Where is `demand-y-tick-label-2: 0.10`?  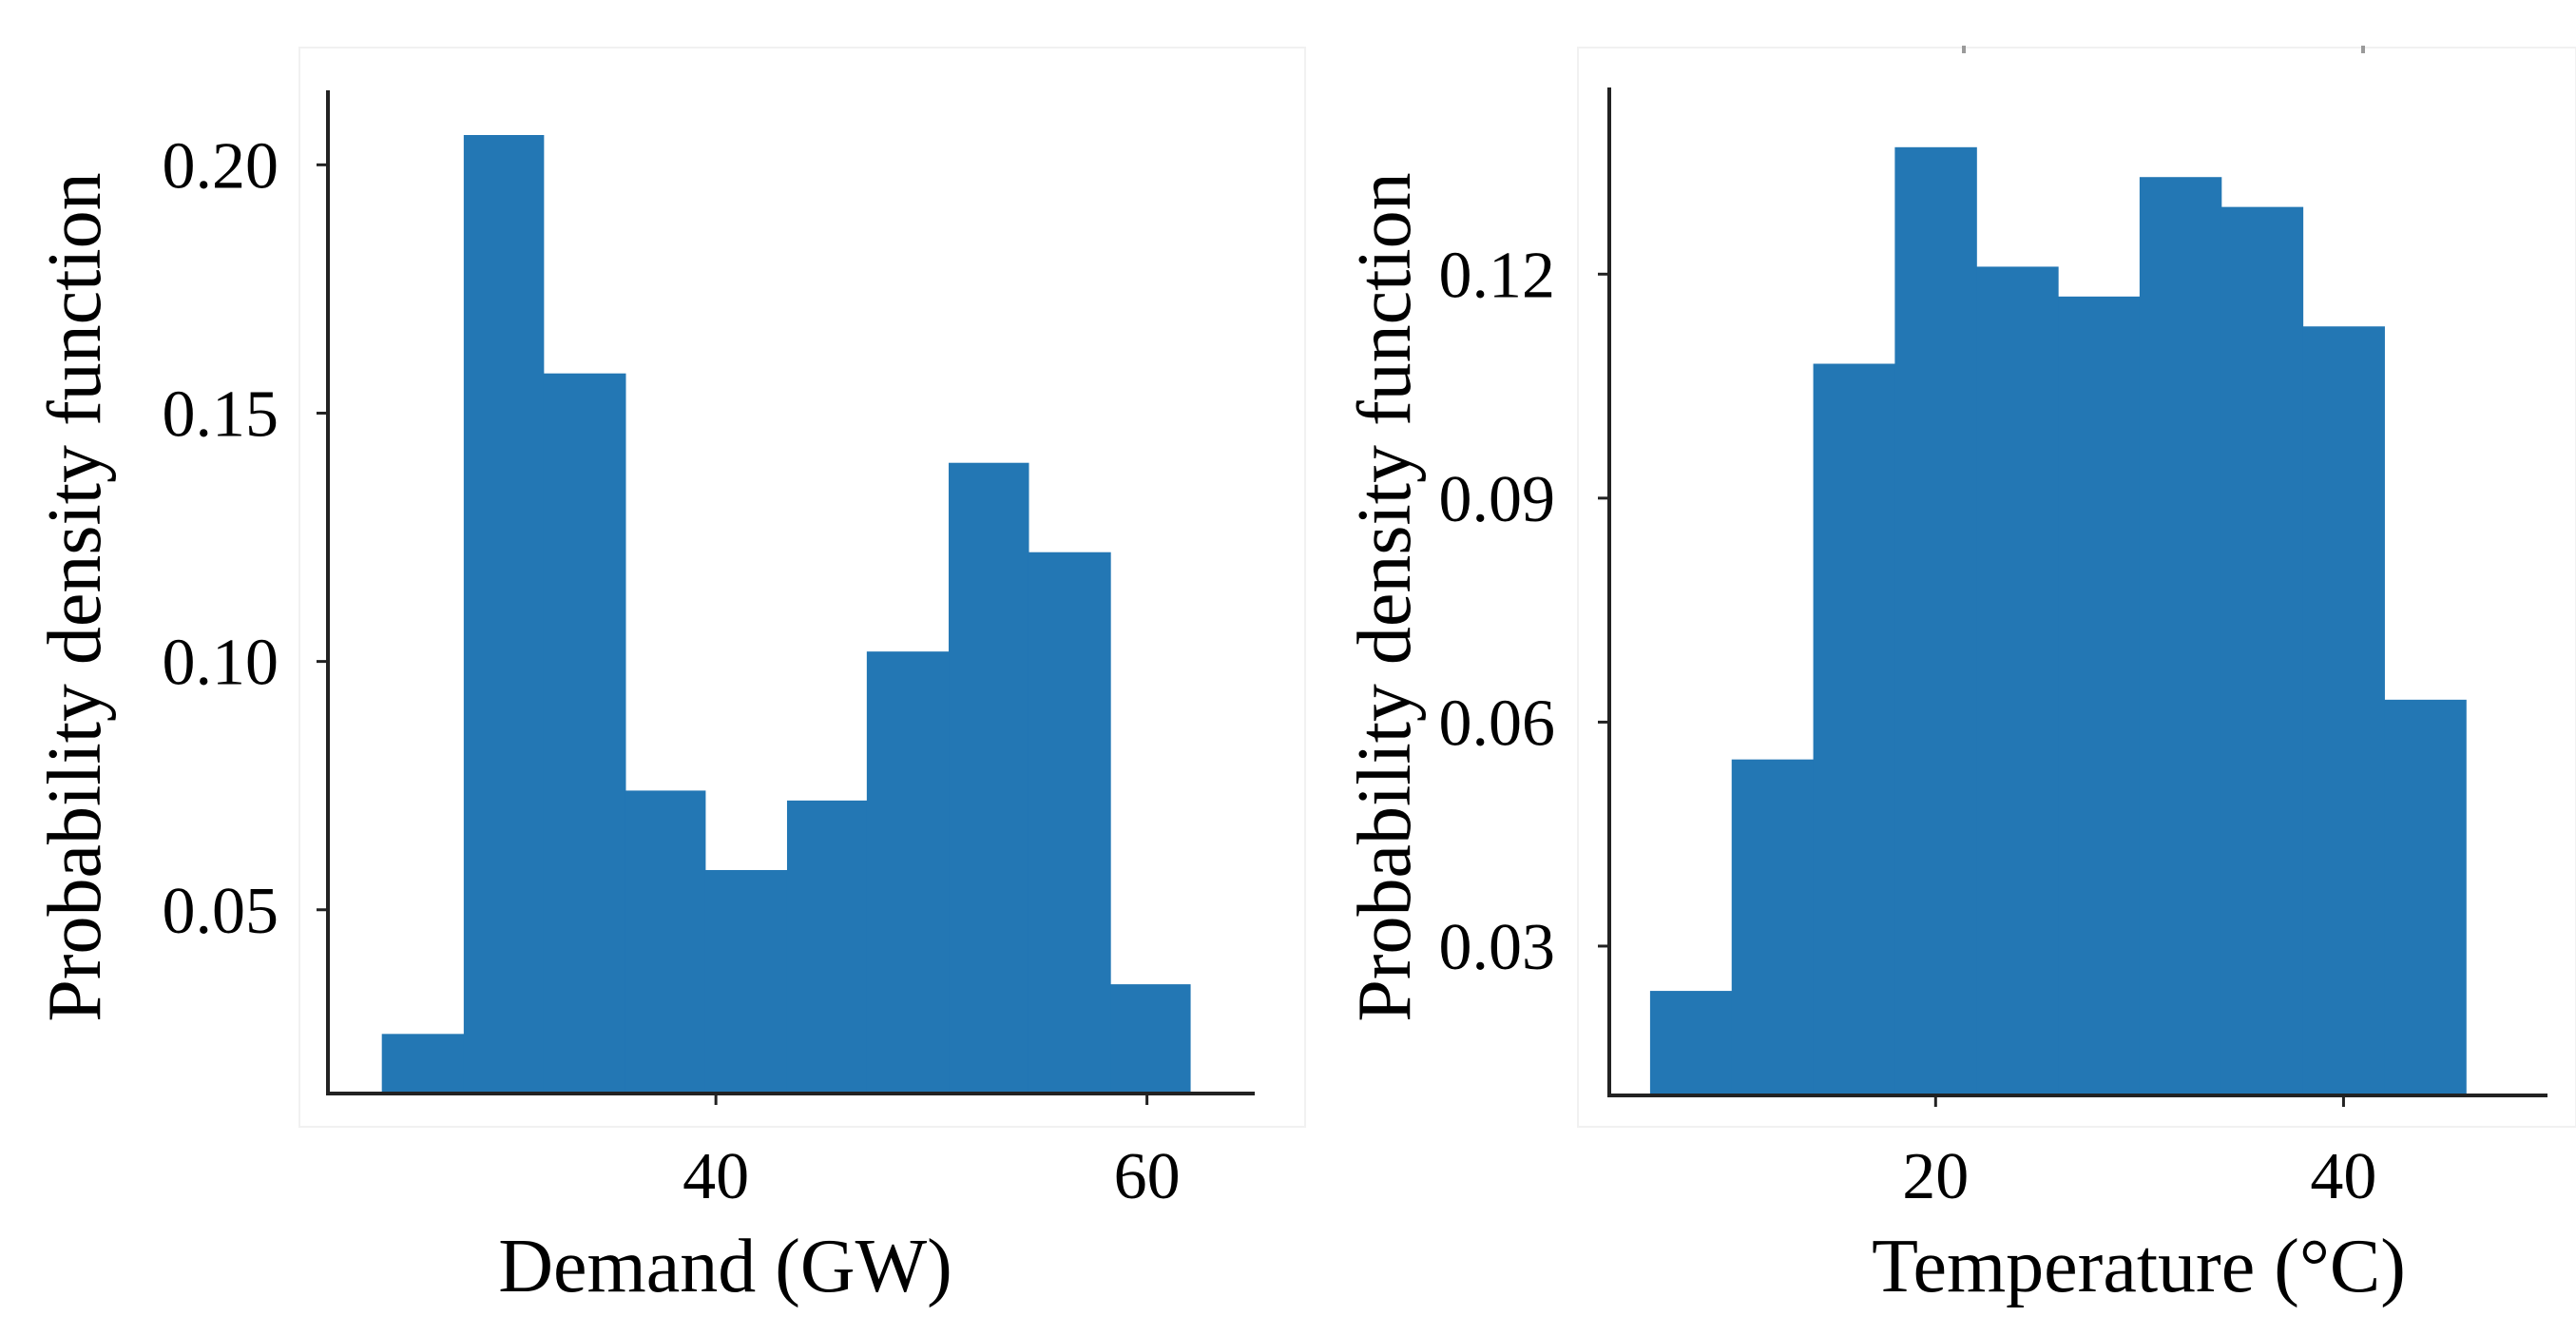
demand-y-tick-label-2: 0.10 is located at coordinates (221, 663).